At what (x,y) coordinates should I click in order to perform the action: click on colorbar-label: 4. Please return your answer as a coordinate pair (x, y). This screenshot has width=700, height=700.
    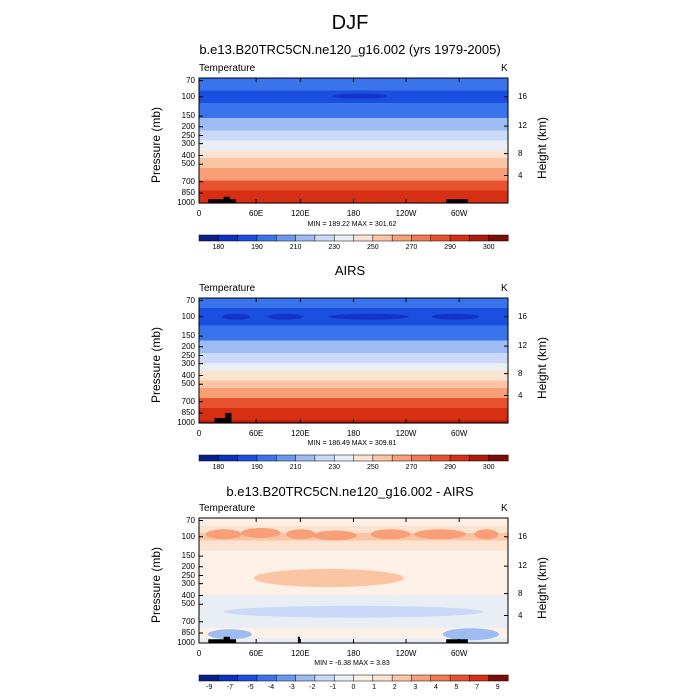
    Looking at the image, I should click on (435, 687).